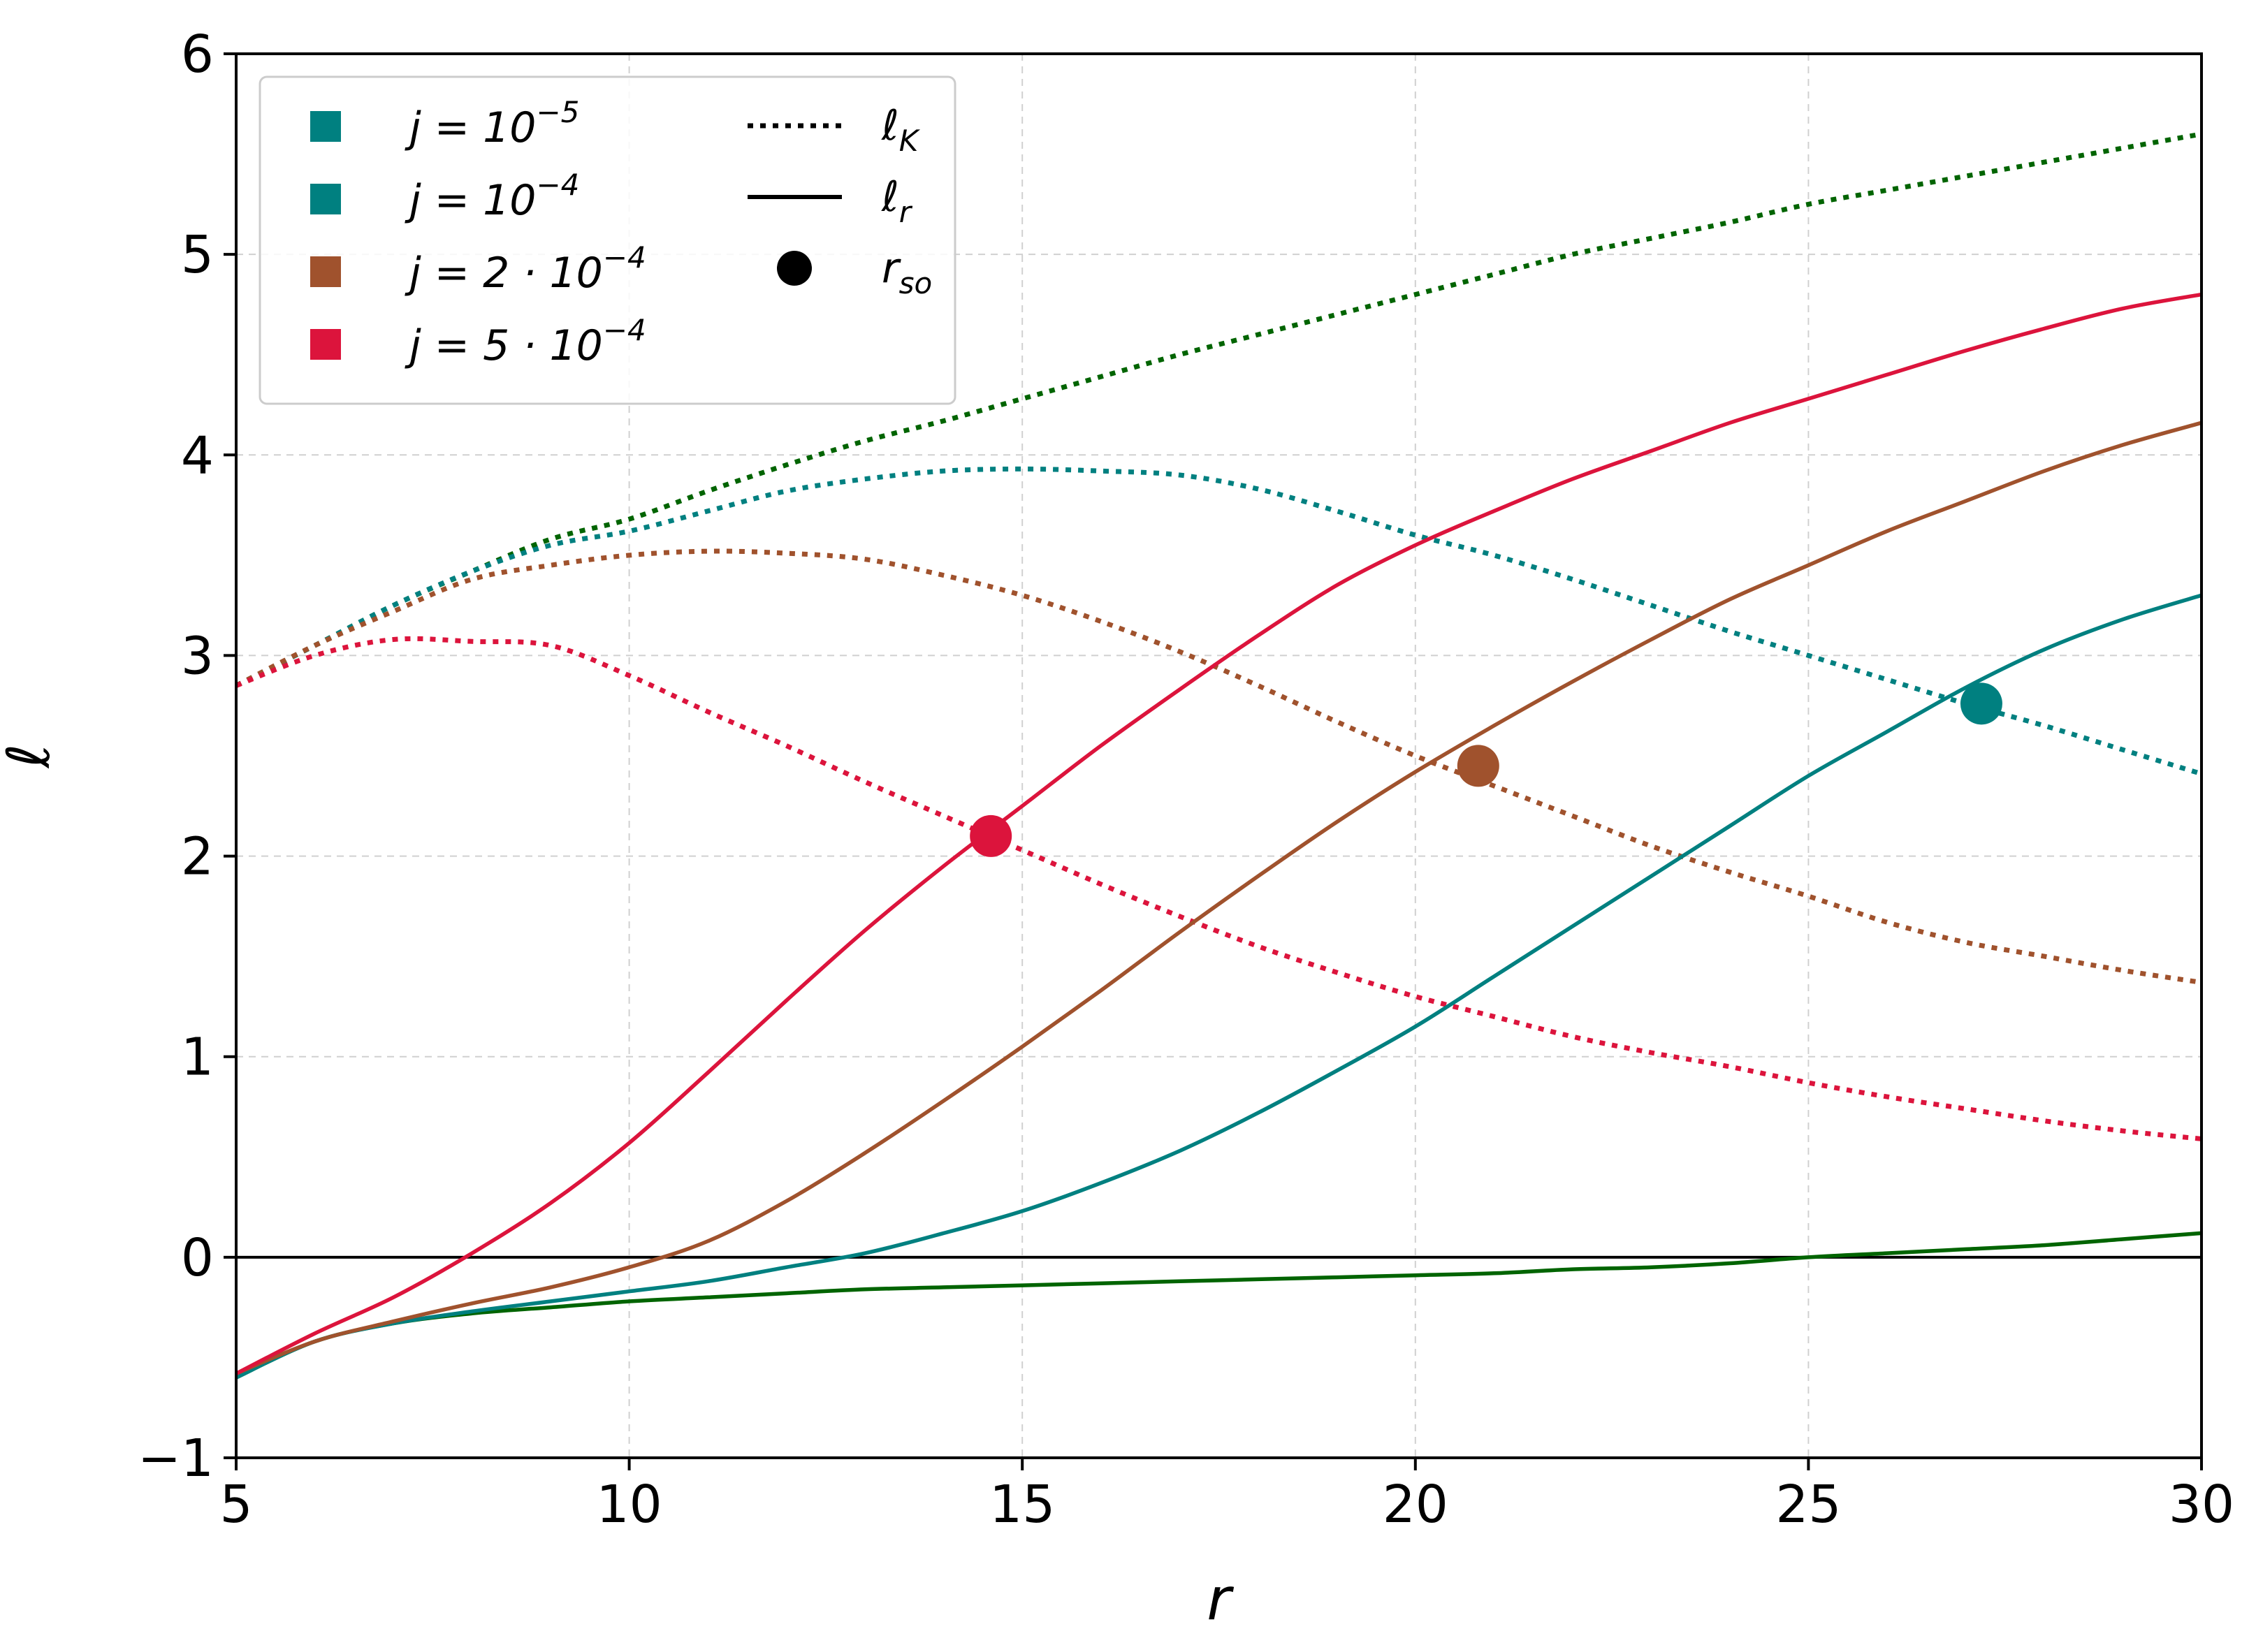 This screenshot has height=1652, width=2256. What do you see at coordinates (916, 283) in the screenshot?
I see `legend-label-subscript: so` at bounding box center [916, 283].